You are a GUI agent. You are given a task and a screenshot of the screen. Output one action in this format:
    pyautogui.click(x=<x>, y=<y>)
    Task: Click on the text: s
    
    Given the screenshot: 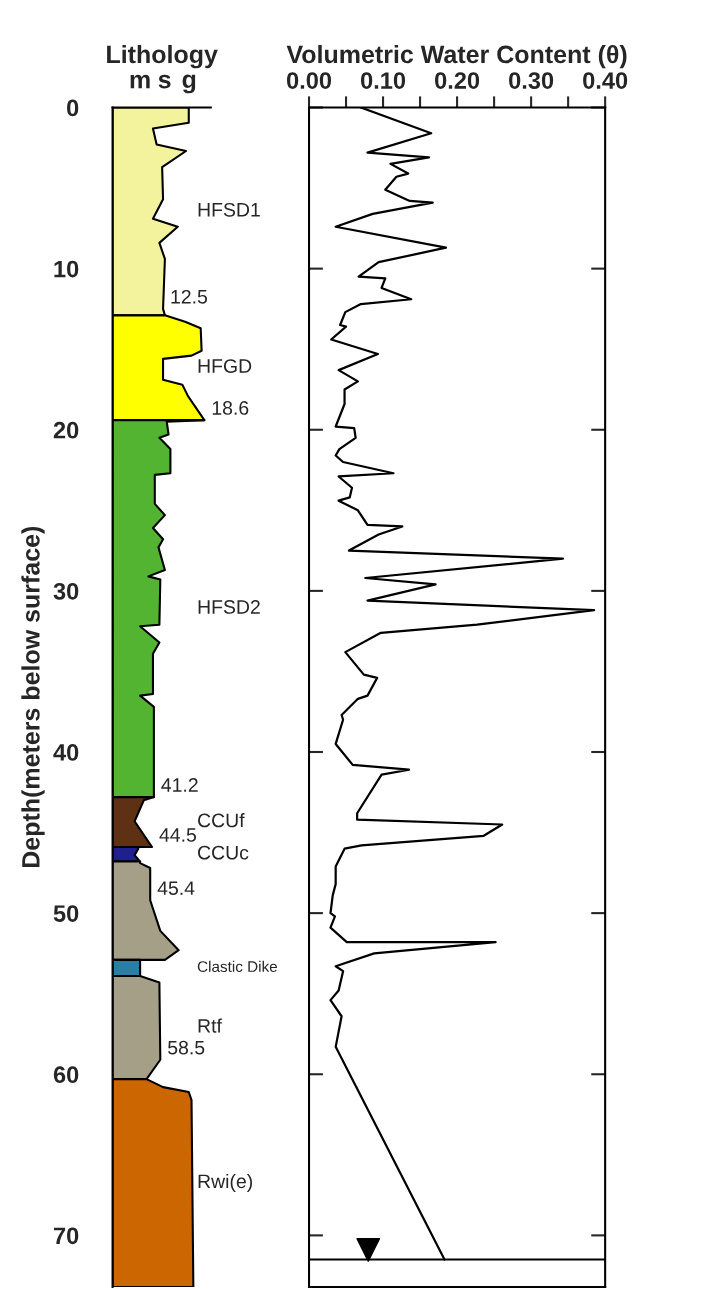 What is the action you would take?
    pyautogui.click(x=164, y=81)
    